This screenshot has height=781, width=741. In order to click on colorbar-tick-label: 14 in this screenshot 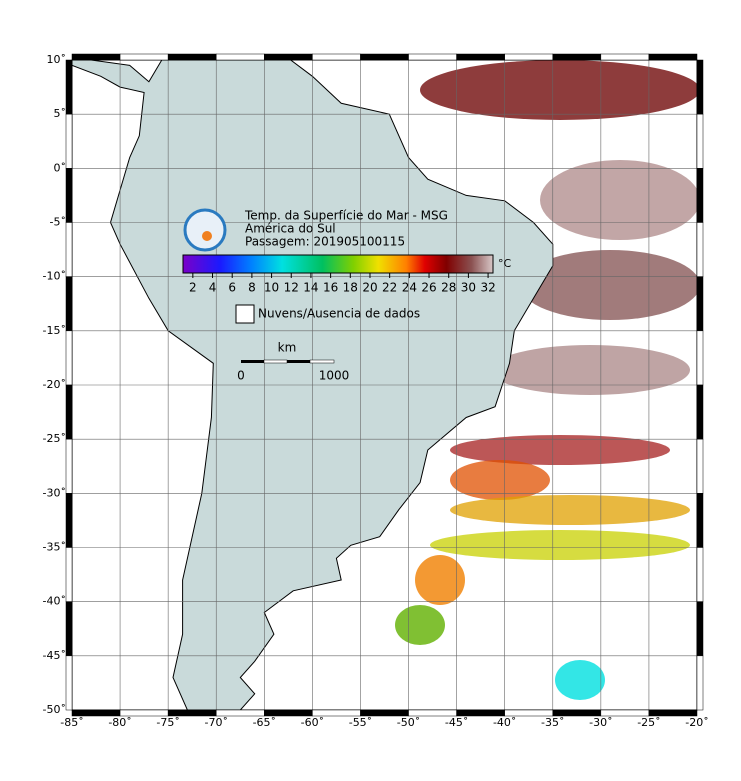, I will do `click(310, 288)`.